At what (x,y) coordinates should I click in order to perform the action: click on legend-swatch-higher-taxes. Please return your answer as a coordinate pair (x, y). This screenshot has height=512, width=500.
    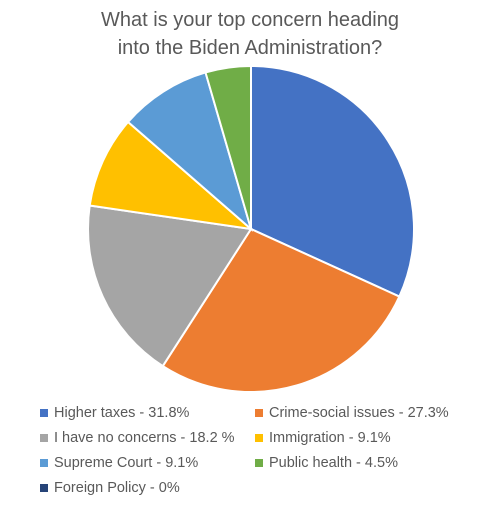
    Looking at the image, I should click on (44, 412).